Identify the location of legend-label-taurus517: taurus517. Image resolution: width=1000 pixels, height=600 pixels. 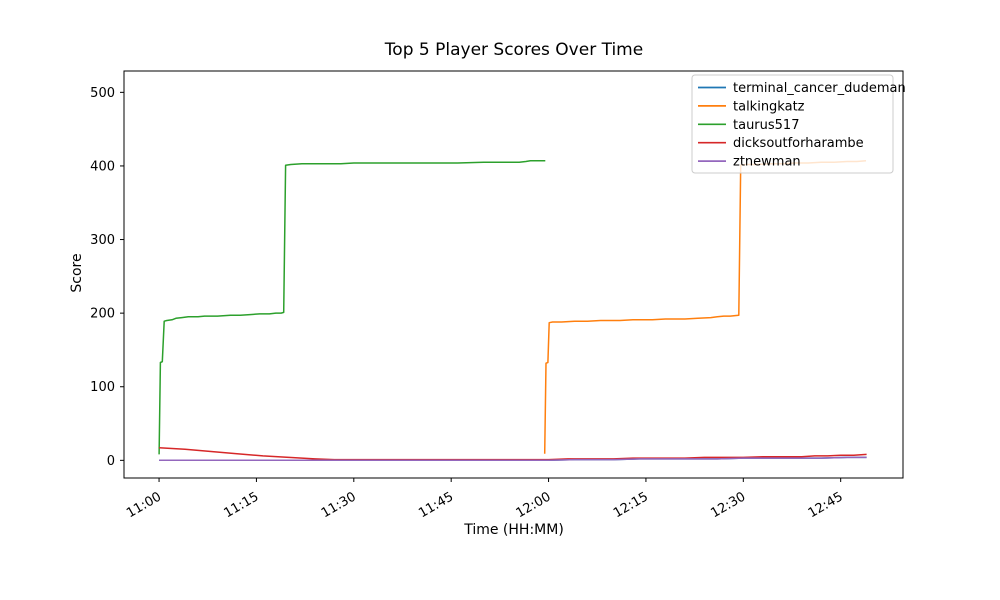
(766, 125).